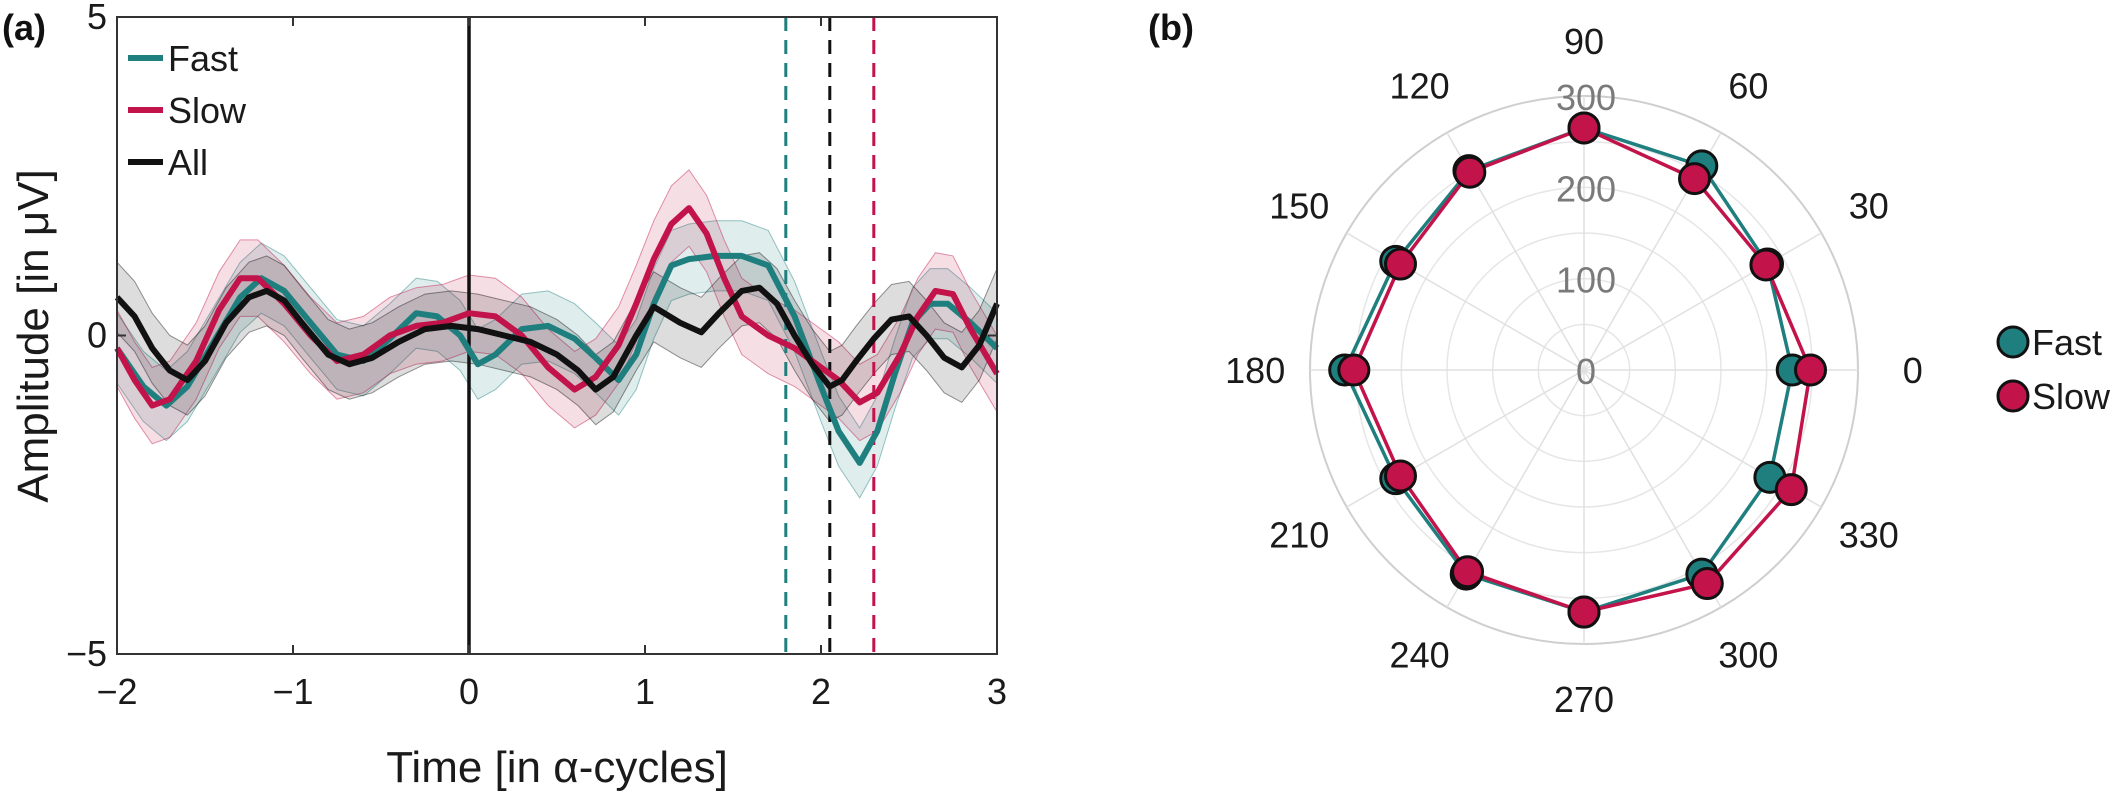  I want to click on y-axis-label: Amplitude [in μV], so click(33, 336).